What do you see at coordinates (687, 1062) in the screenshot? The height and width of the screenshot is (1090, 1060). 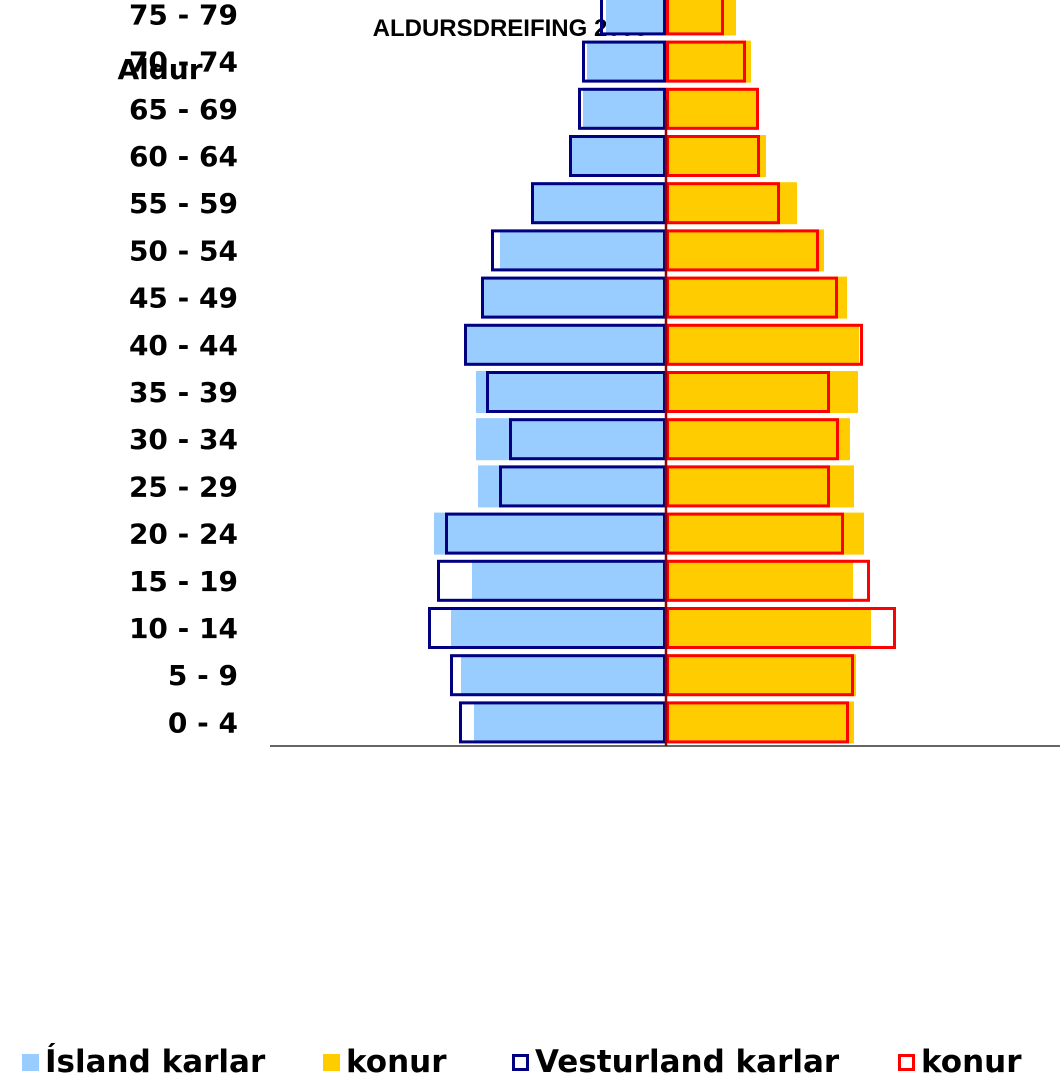 I see `legend-label: Vesturland karlar` at bounding box center [687, 1062].